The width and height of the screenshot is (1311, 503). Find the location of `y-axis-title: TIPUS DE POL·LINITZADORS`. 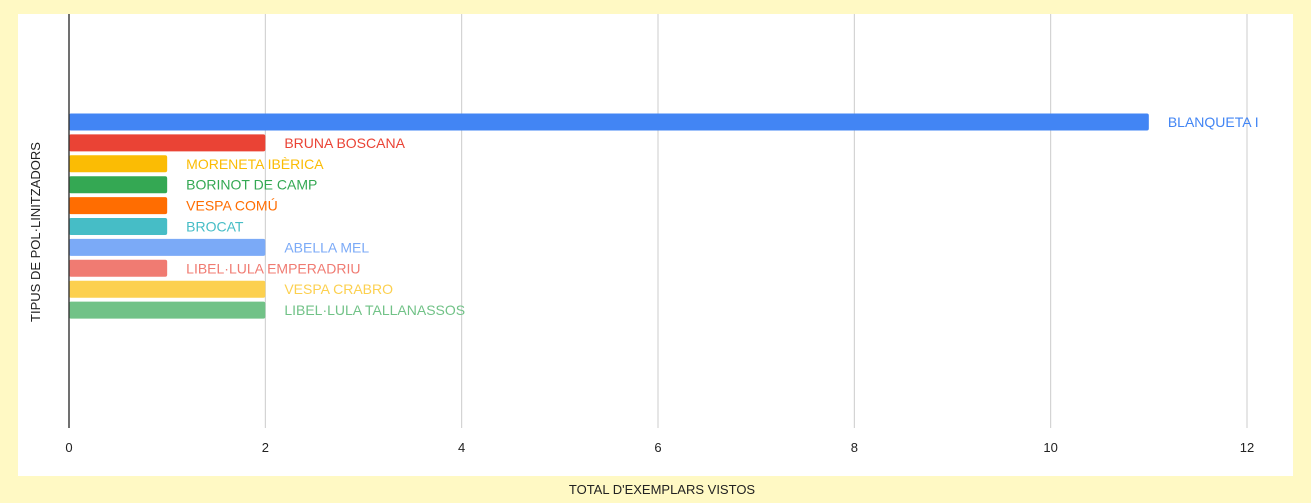

y-axis-title: TIPUS DE POL·LINITZADORS is located at coordinates (35, 232).